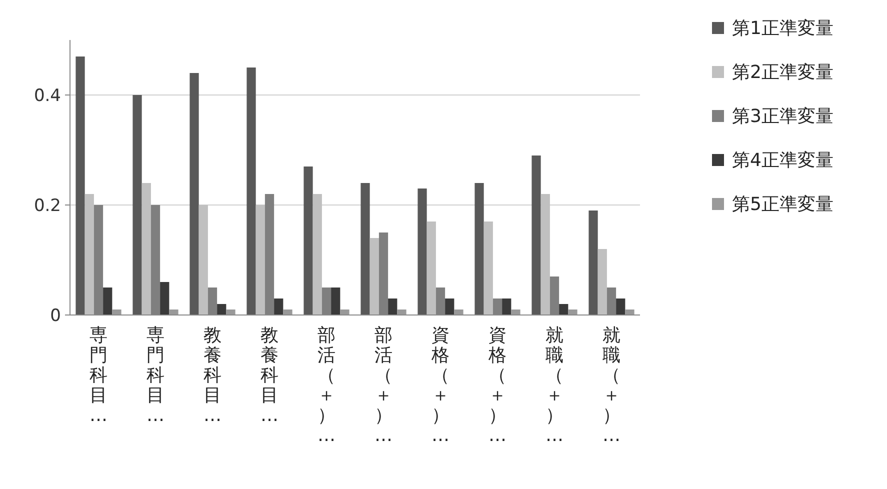 This screenshot has width=887, height=489. I want to click on legend-label: 第5正準変量, so click(783, 204).